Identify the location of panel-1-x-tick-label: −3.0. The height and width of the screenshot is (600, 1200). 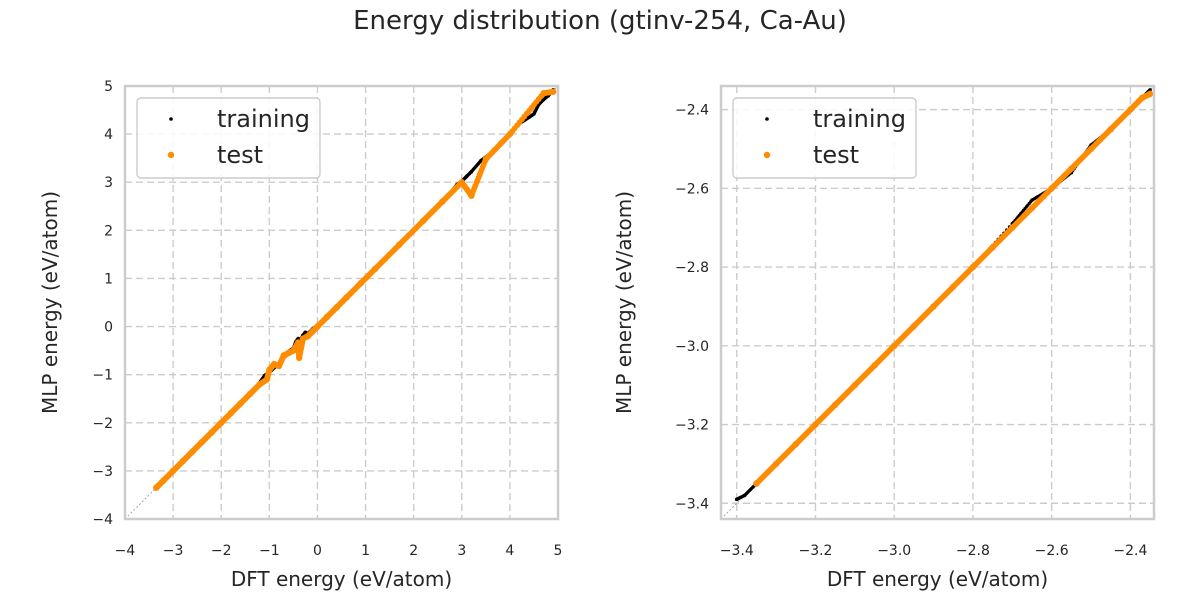
(894, 551).